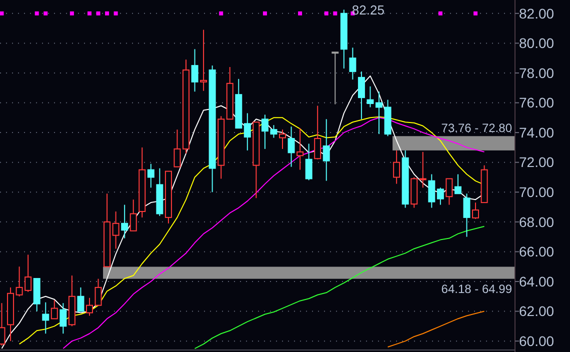 Image resolution: width=570 pixels, height=352 pixels. I want to click on y-tick-label: 70.00, so click(536, 192).